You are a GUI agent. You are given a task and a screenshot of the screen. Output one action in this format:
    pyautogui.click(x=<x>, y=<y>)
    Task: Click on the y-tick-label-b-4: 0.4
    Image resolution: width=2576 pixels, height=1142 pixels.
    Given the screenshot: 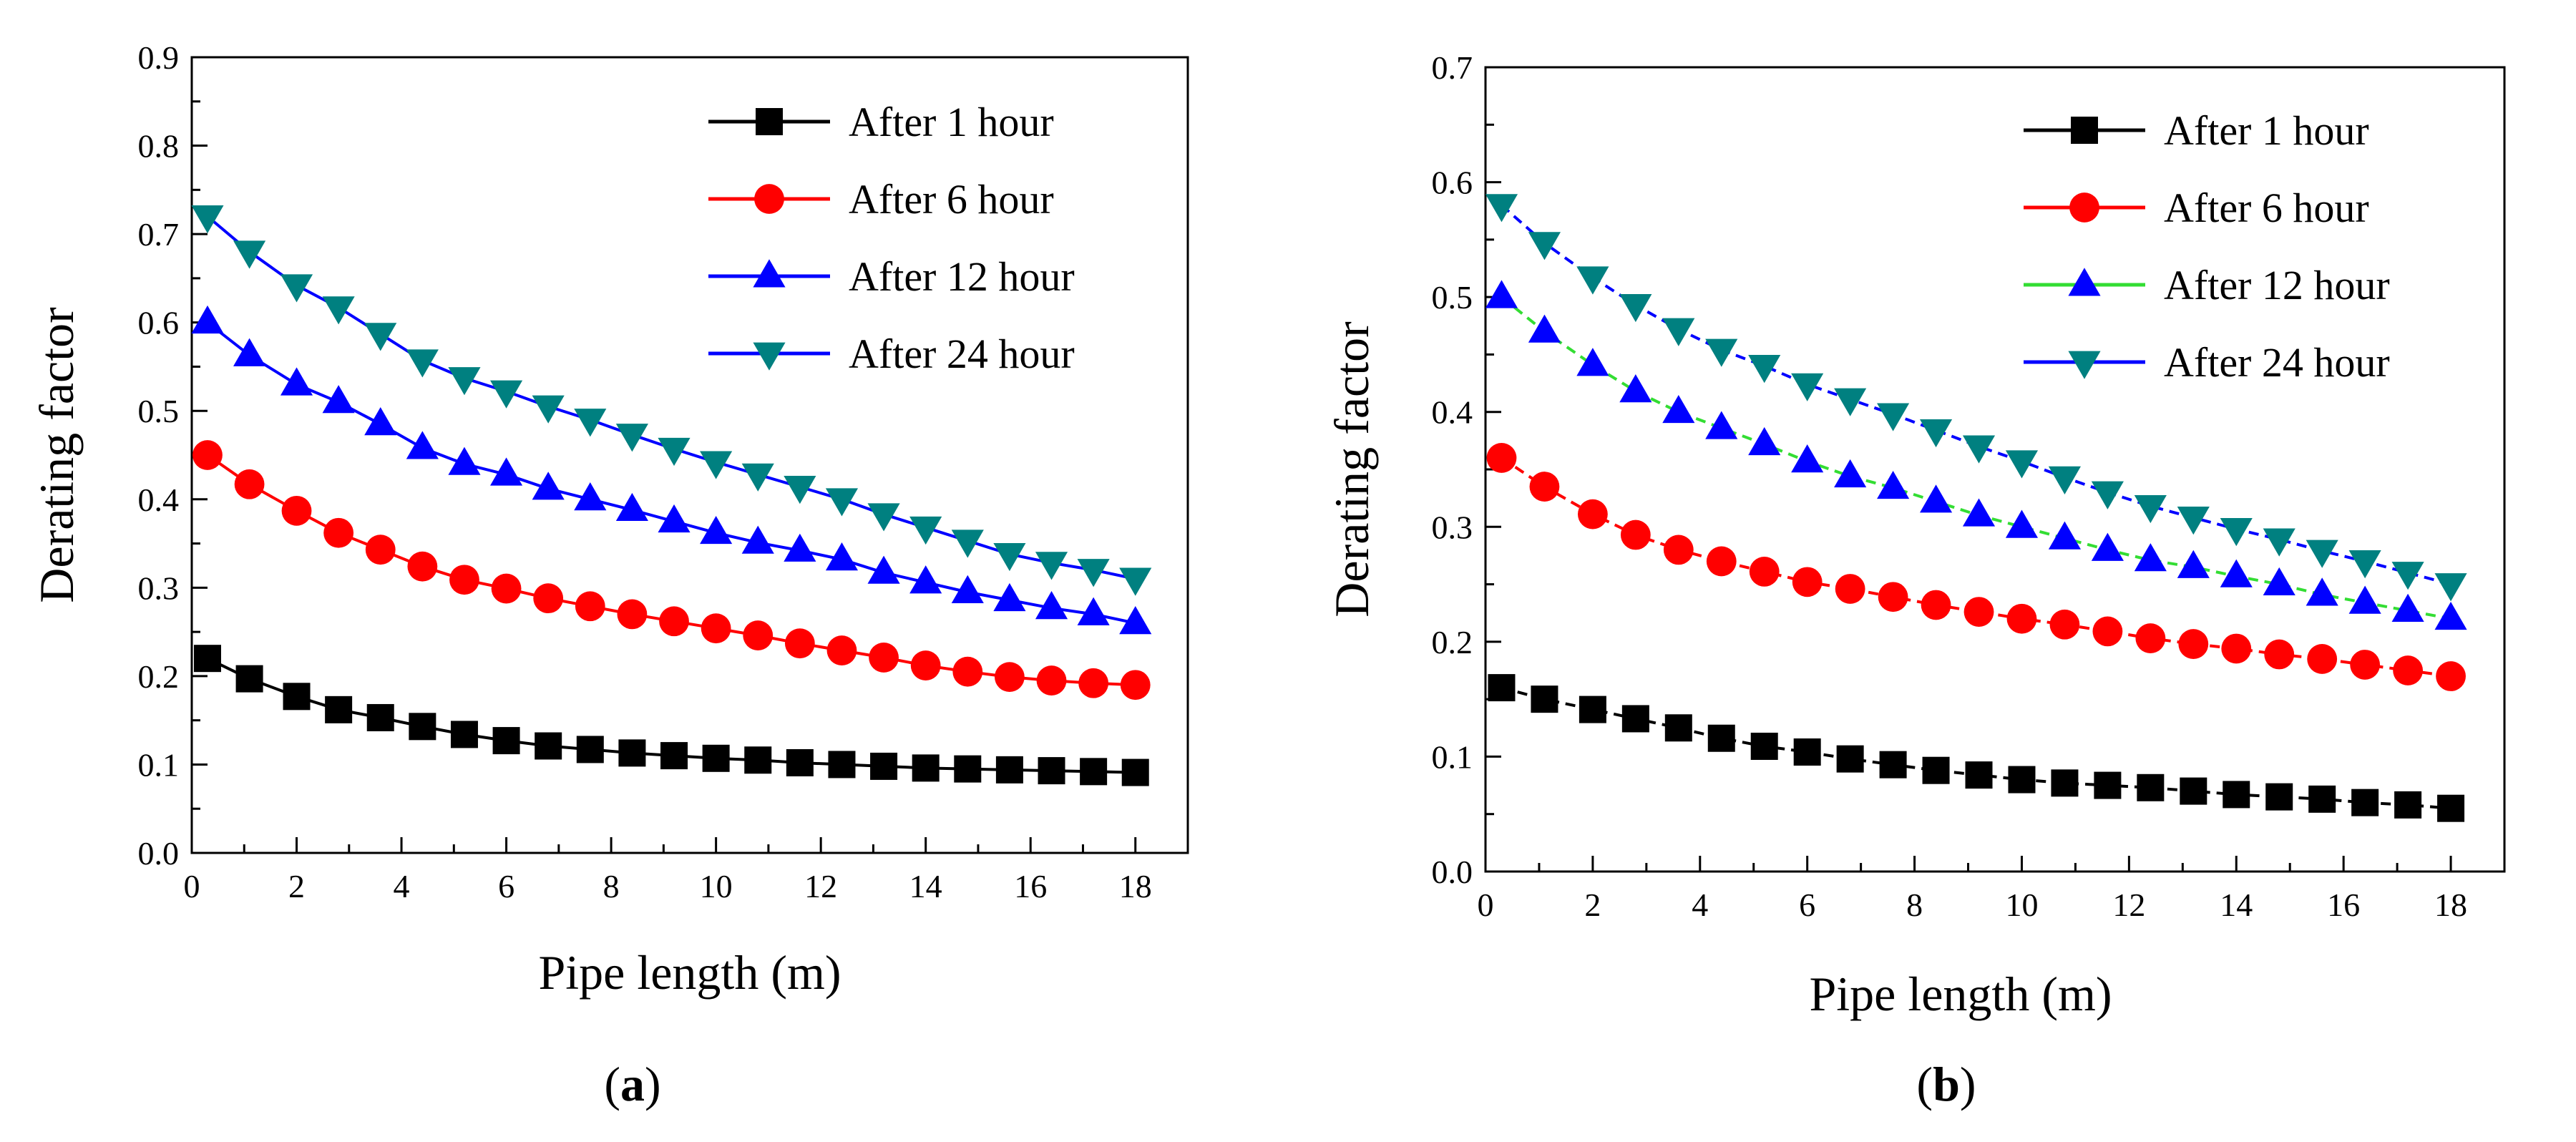 What is the action you would take?
    pyautogui.click(x=1452, y=412)
    